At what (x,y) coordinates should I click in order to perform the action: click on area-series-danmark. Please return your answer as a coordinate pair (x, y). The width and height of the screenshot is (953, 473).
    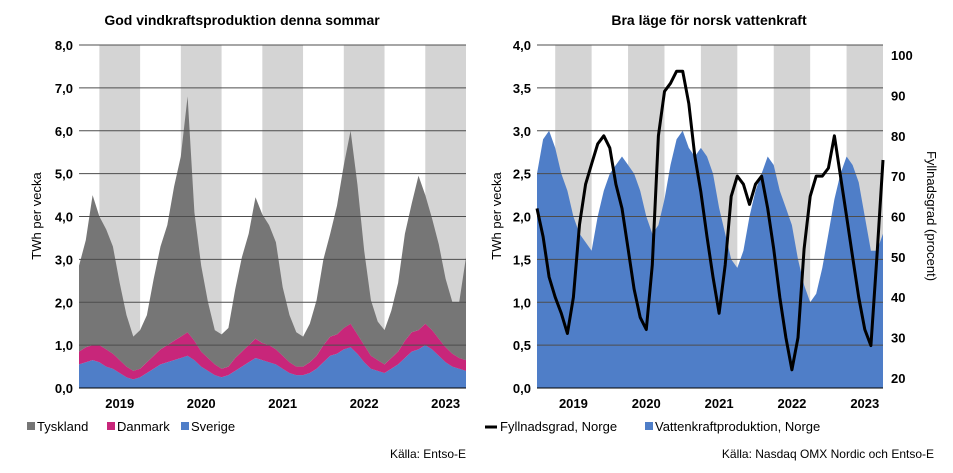
    Looking at the image, I should click on (272, 351).